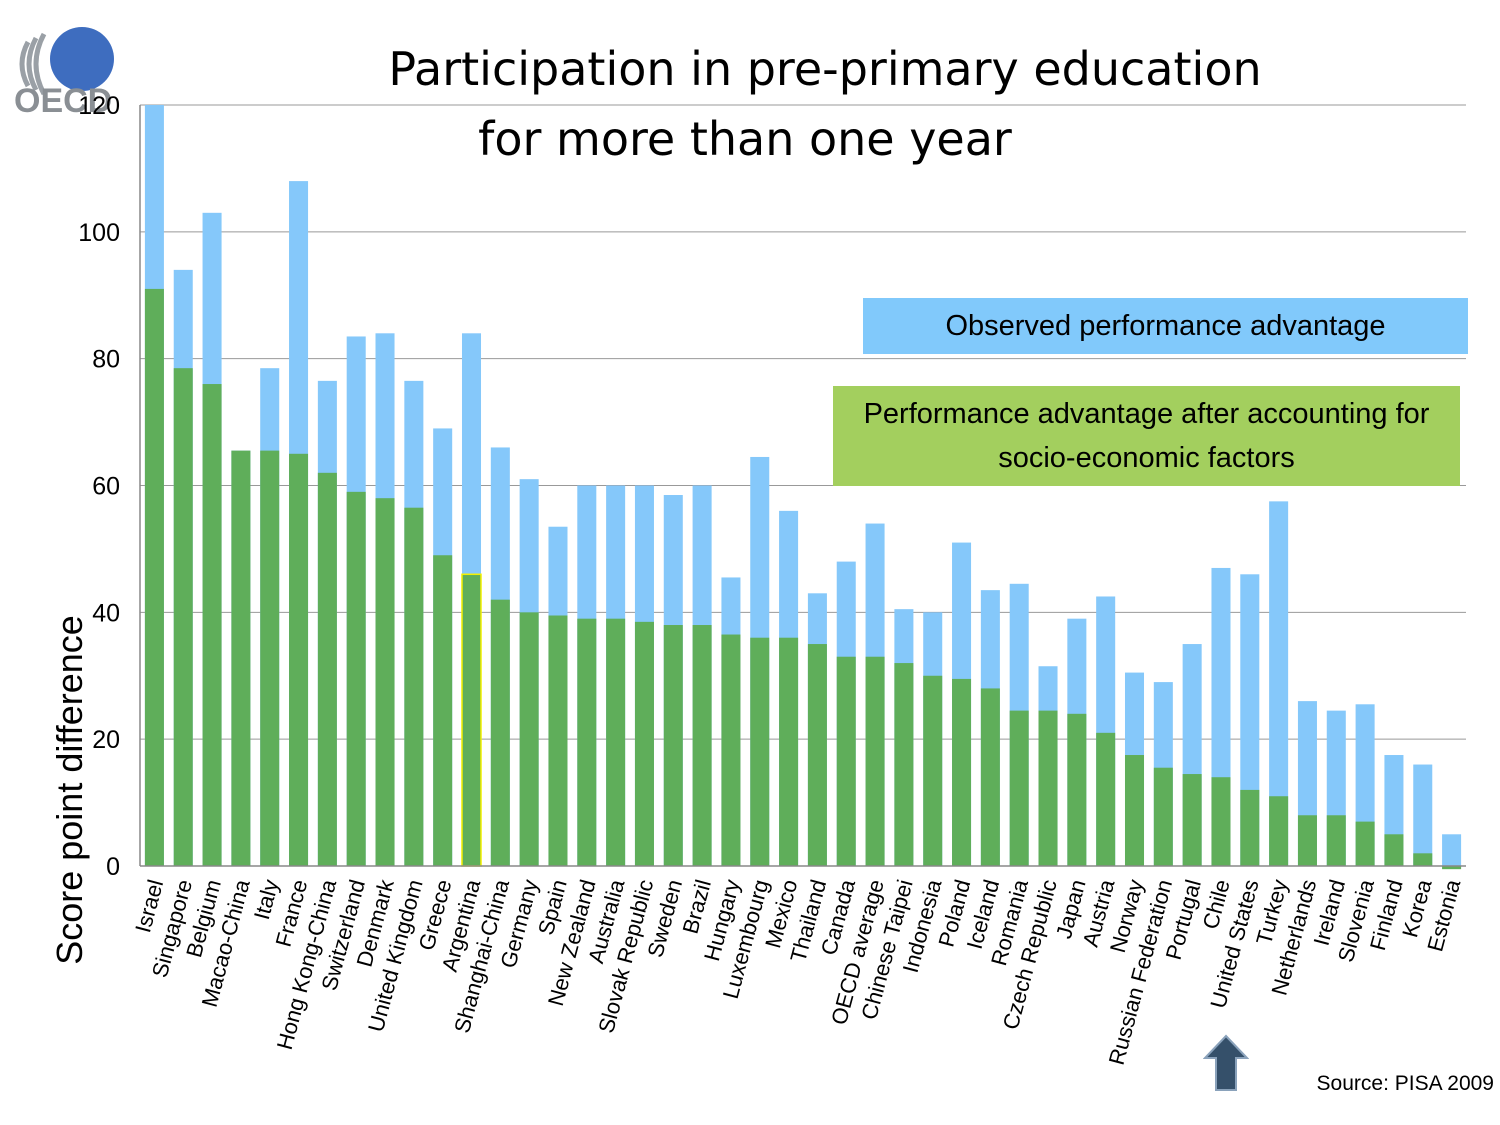 The image size is (1500, 1125). What do you see at coordinates (1165, 326) in the screenshot?
I see `legend-observed: Observed performance advantage` at bounding box center [1165, 326].